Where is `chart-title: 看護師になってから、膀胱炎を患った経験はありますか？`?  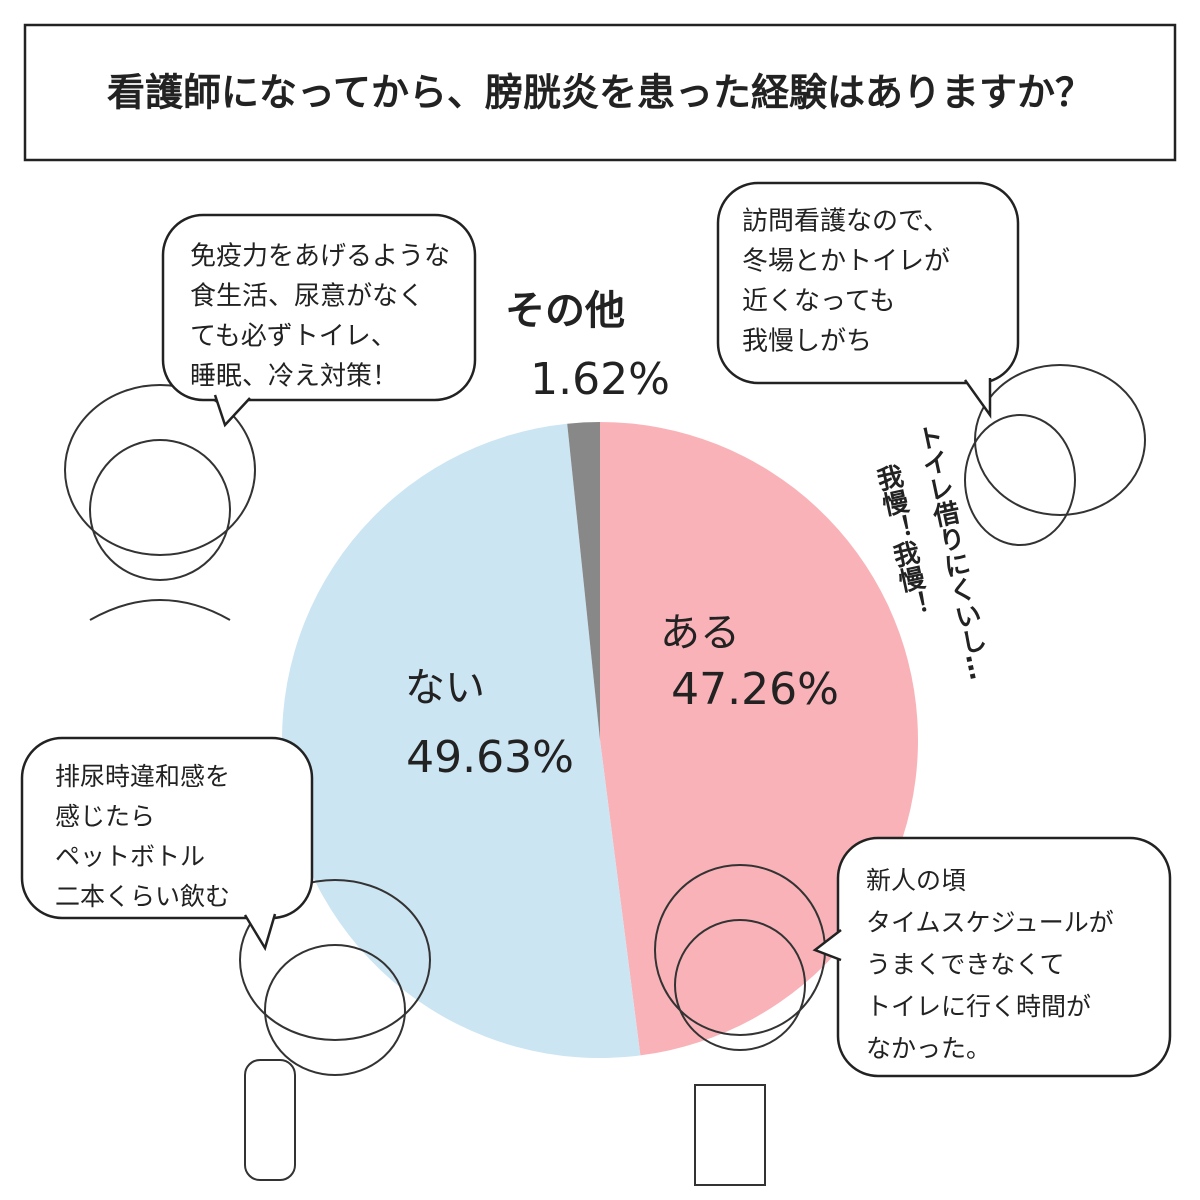 chart-title: 看護師になってから、膀胱炎を患った経験はありますか？ is located at coordinates (600, 93).